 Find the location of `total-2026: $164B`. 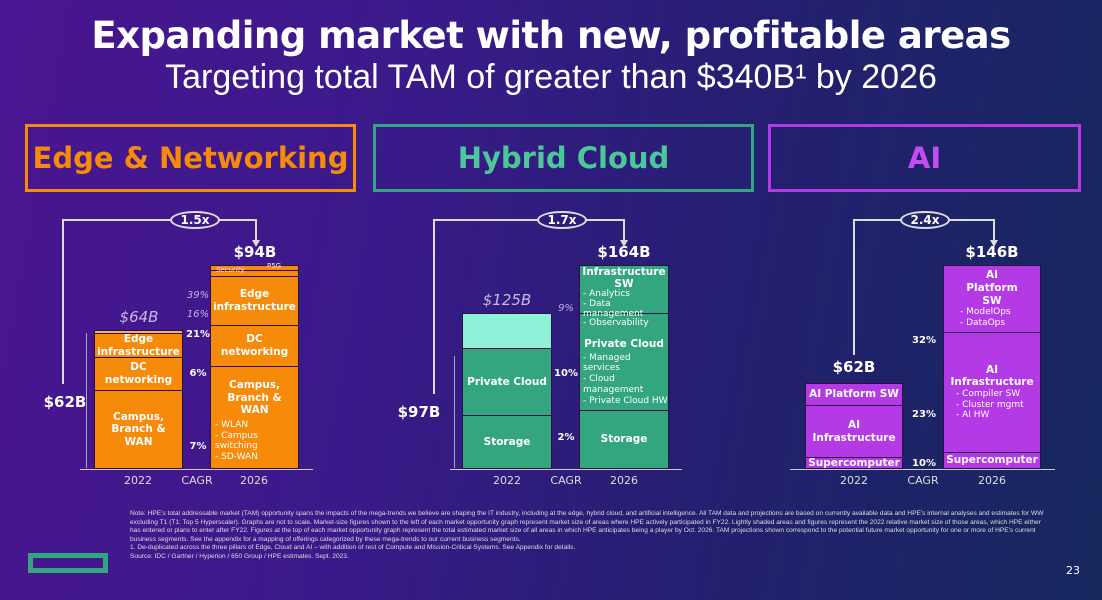

total-2026: $164B is located at coordinates (624, 252).